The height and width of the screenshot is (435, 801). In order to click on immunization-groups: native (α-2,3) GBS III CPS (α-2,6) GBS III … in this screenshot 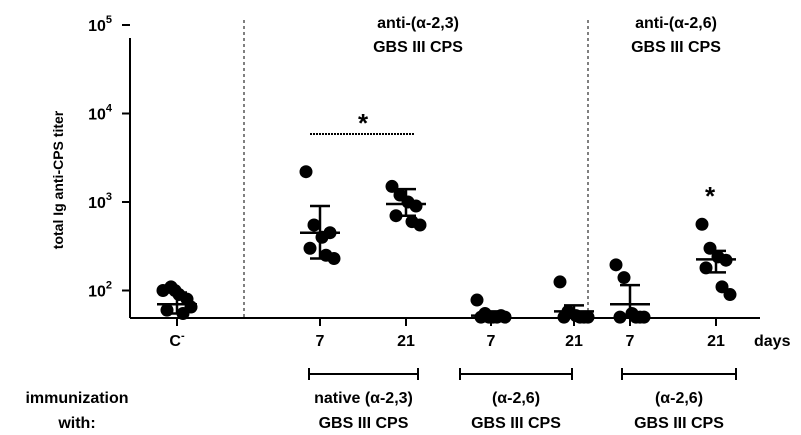, I will do `click(522, 400)`.